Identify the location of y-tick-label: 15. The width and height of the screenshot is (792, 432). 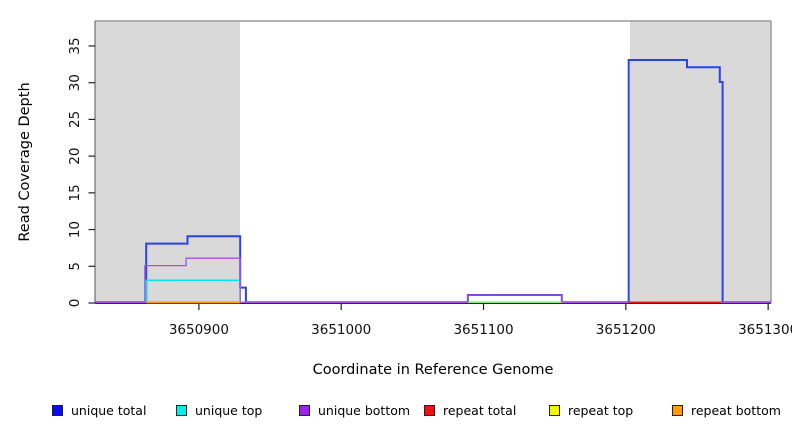
(75, 192).